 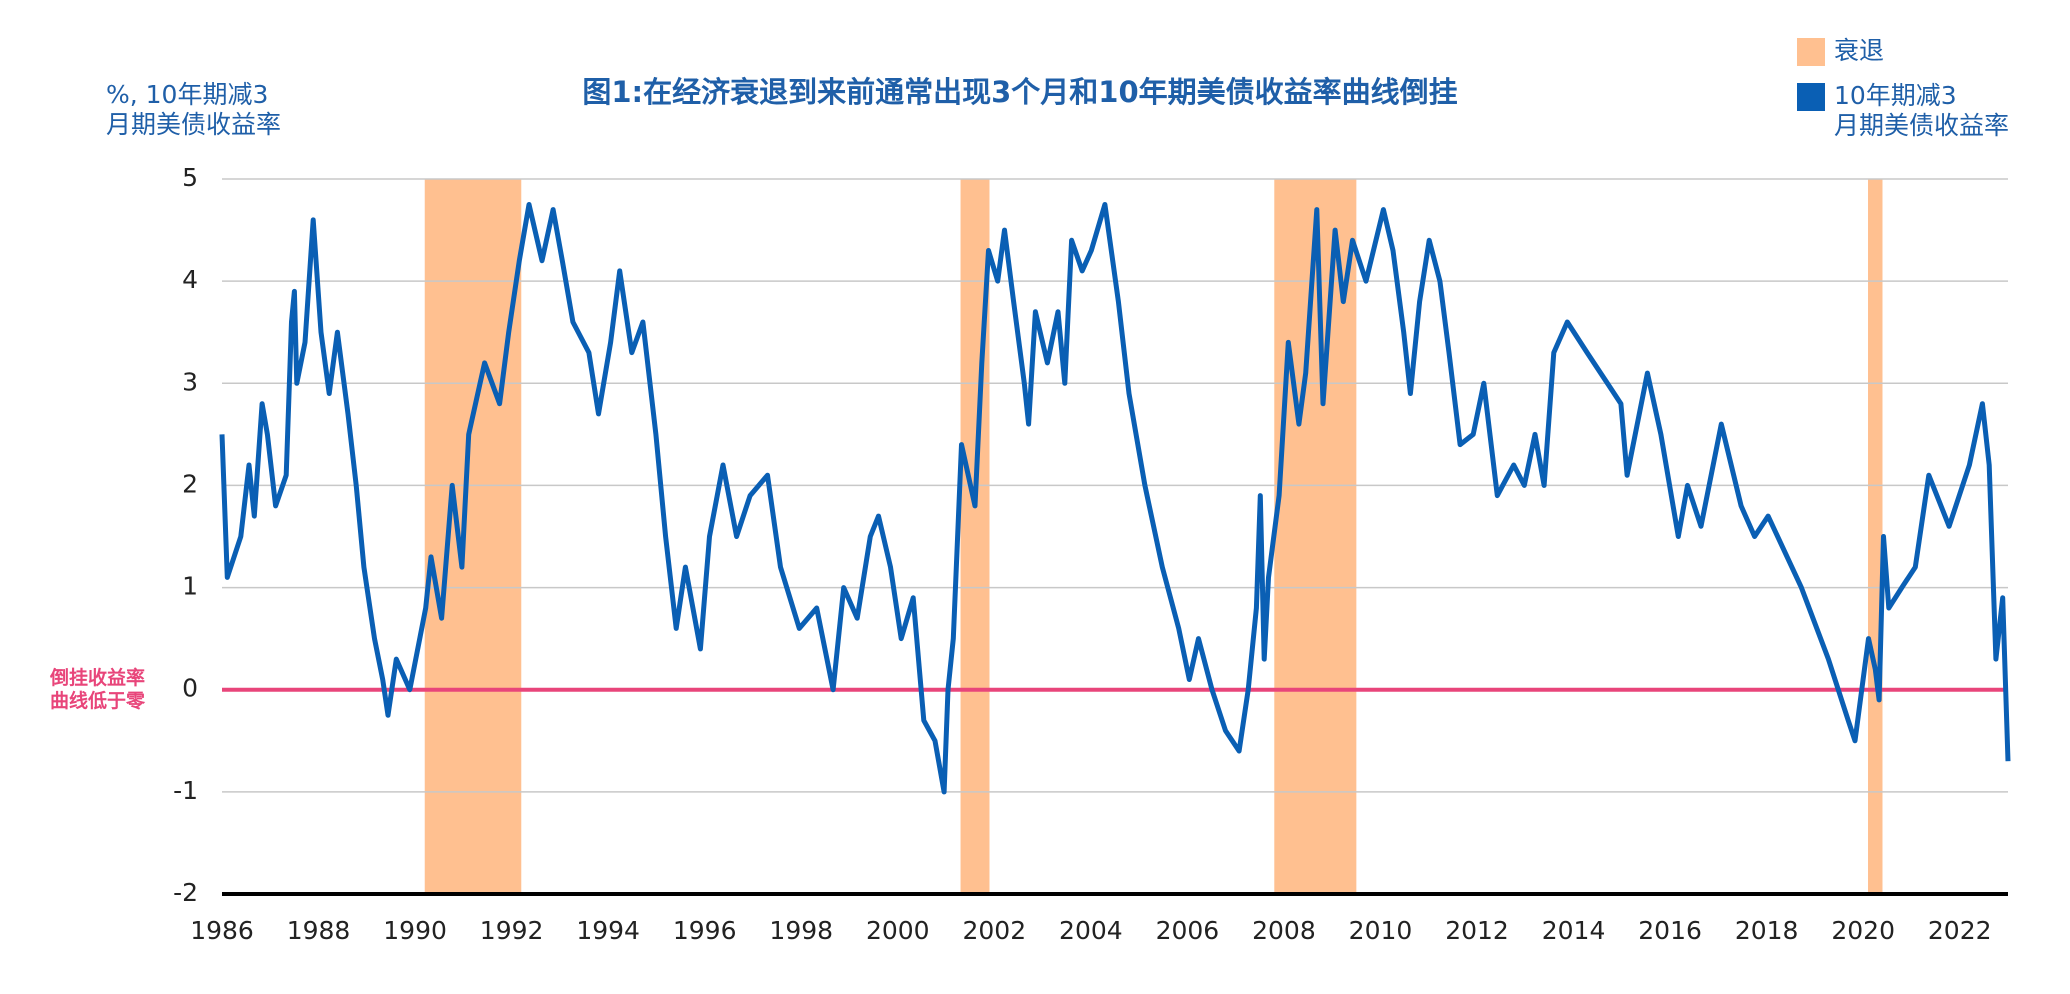 What do you see at coordinates (1670, 930) in the screenshot?
I see `x-tick-label: 2016` at bounding box center [1670, 930].